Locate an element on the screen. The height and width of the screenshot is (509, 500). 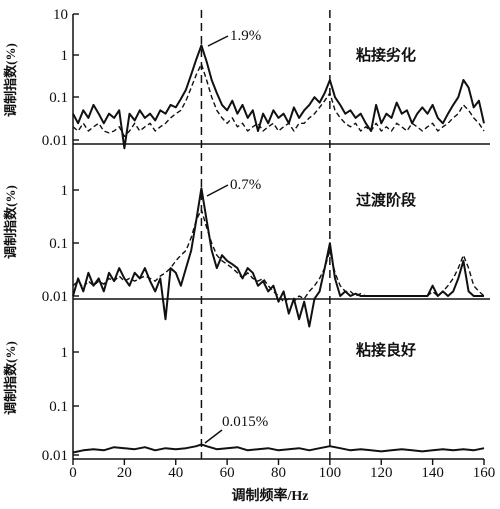
annotation-label-panel-3: 0.015% is located at coordinates (245, 422).